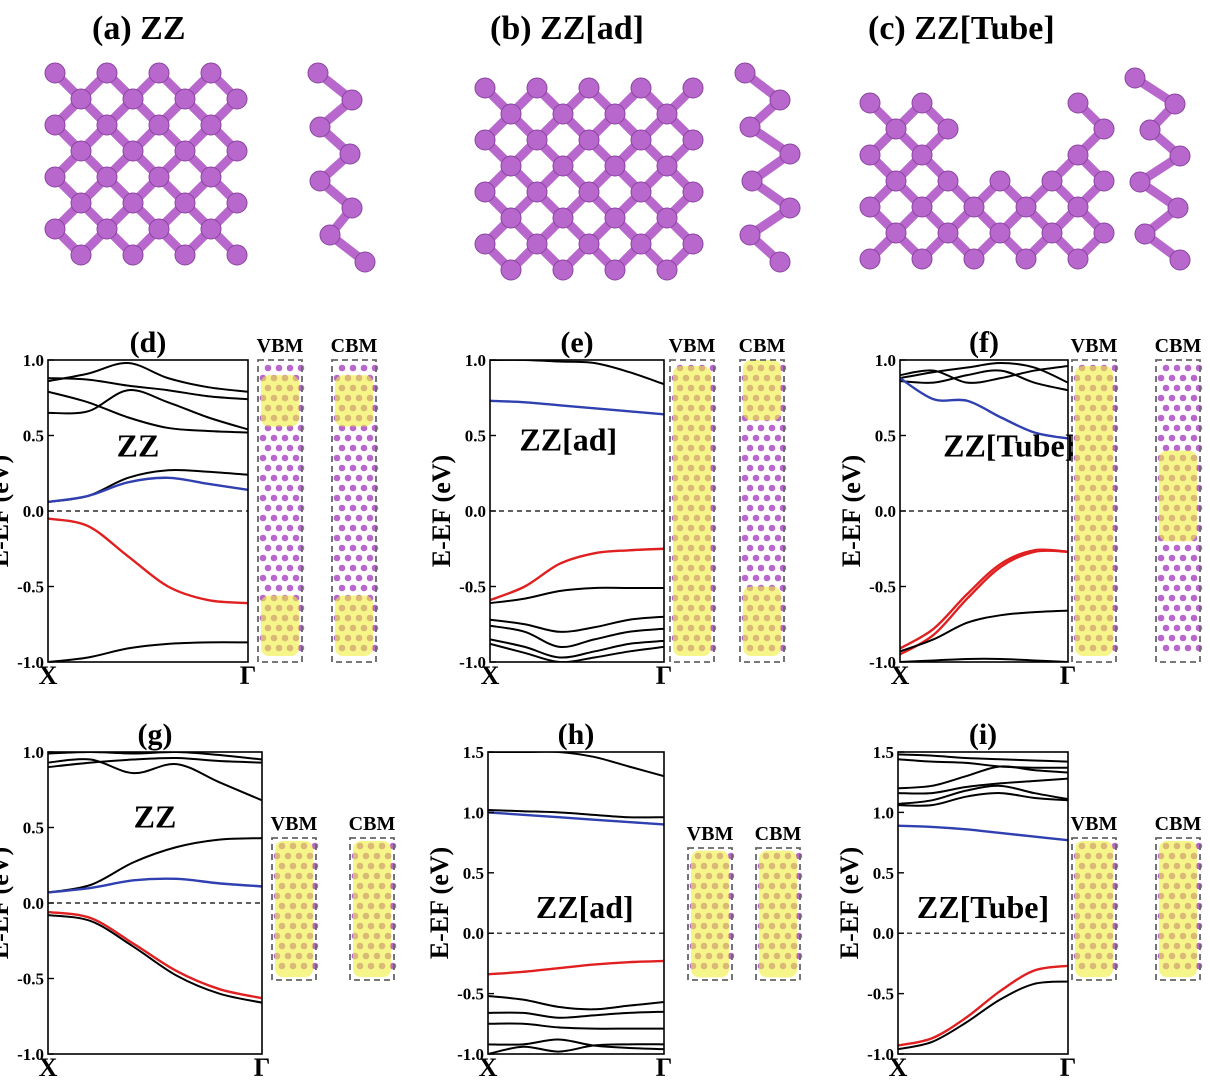  Describe the element at coordinates (155, 817) in the screenshot. I see `chart-inset-label: ZZ` at that location.